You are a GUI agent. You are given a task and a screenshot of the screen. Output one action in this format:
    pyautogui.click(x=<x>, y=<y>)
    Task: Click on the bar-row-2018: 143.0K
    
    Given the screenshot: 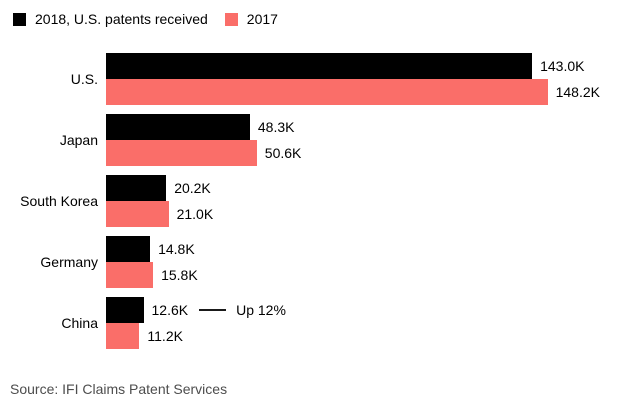 What is the action you would take?
    pyautogui.click(x=373, y=66)
    